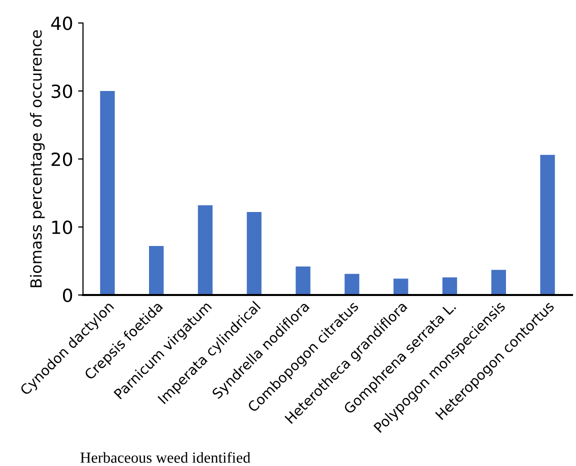  What do you see at coordinates (37, 159) in the screenshot?
I see `y-axis-title: Biomass percentage of occurence` at bounding box center [37, 159].